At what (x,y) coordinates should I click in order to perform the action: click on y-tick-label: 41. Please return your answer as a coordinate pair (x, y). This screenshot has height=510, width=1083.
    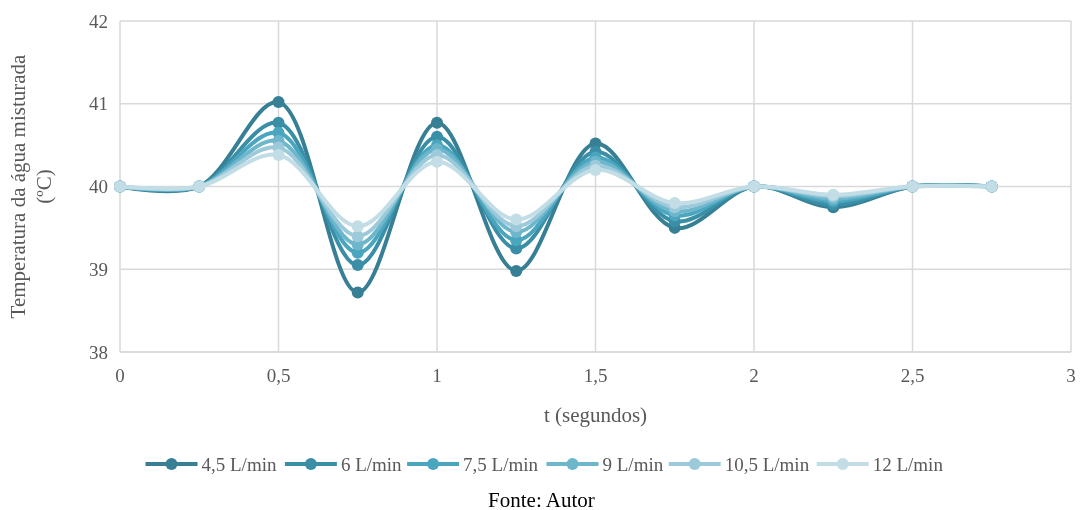
    Looking at the image, I should click on (98, 104).